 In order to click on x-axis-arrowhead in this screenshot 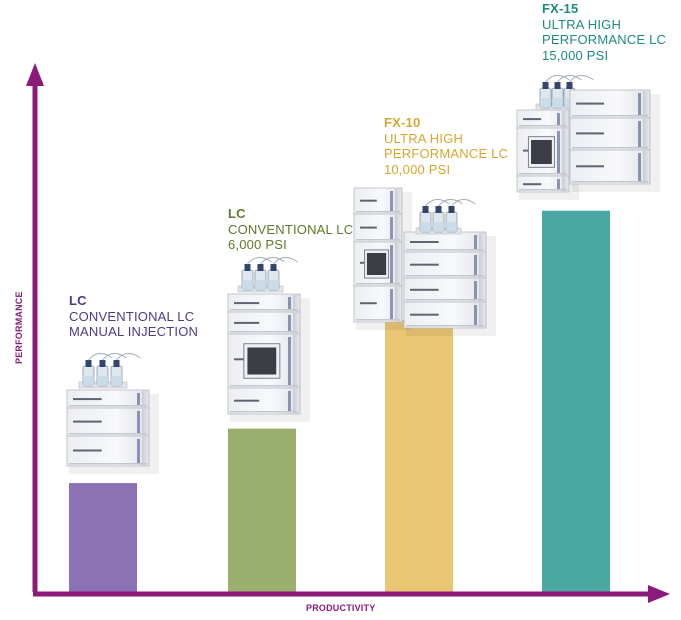, I will do `click(659, 594)`.